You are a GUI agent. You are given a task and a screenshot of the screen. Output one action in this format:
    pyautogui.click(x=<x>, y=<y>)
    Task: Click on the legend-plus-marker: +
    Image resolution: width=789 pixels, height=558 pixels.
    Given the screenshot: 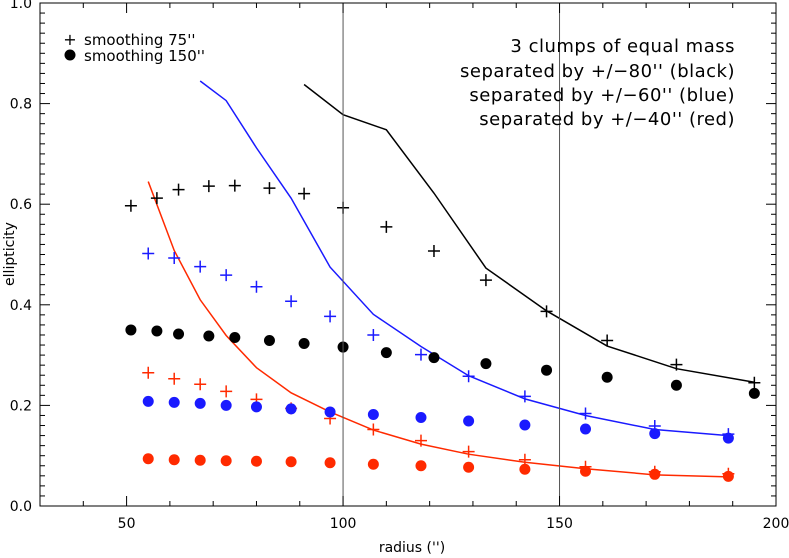 What is the action you would take?
    pyautogui.click(x=69, y=39)
    